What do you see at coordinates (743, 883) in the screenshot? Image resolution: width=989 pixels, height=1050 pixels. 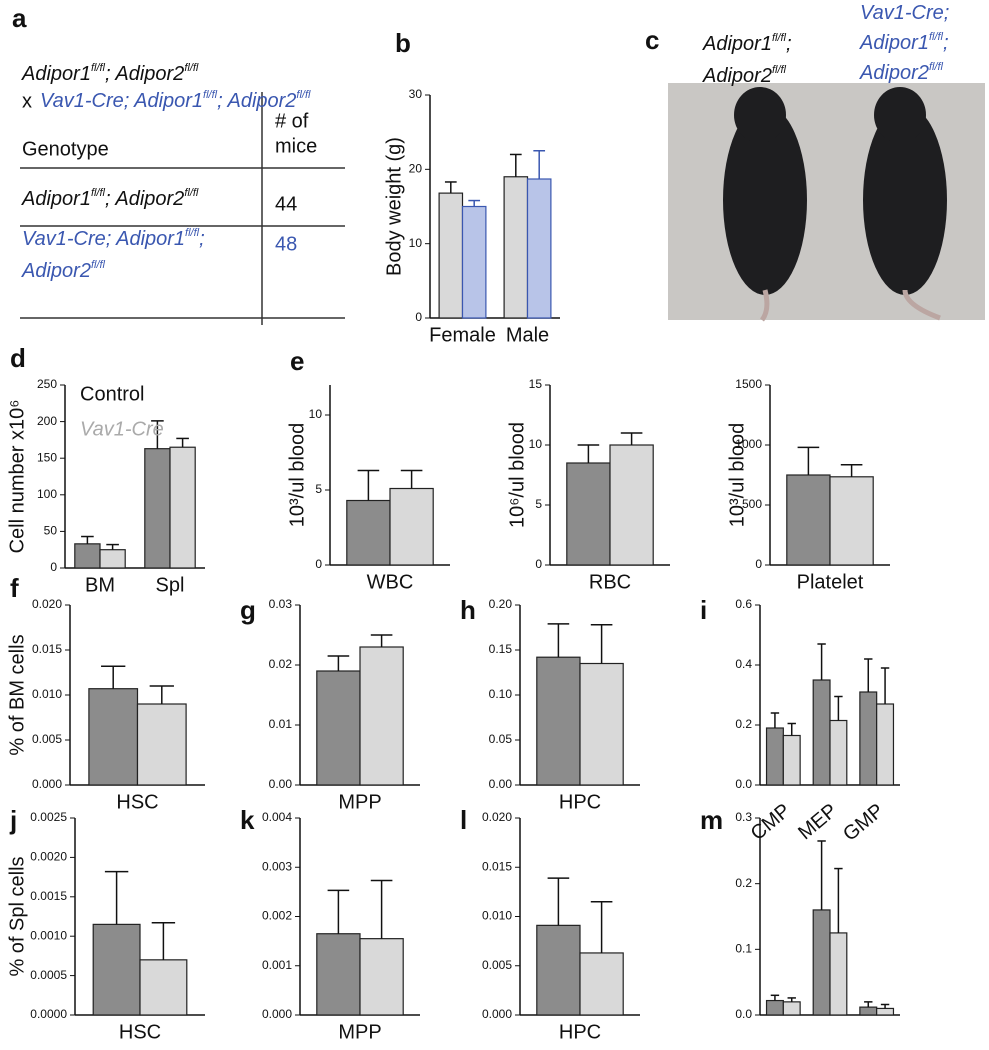 I see `y-tick-label: 0.2` at bounding box center [743, 883].